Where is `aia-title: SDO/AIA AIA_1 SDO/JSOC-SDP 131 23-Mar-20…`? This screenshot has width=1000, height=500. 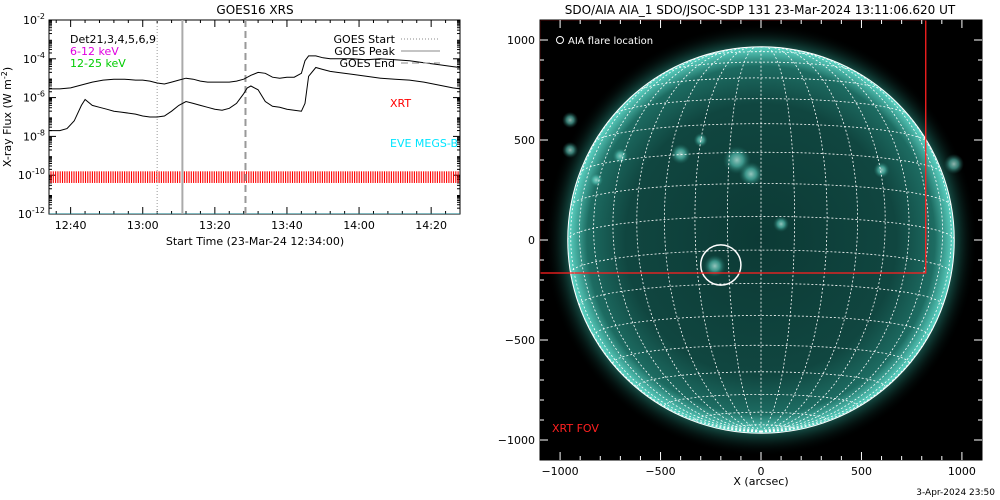 aia-title: SDO/AIA AIA_1 SDO/JSOC-SDP 131 23-Mar-20… is located at coordinates (760, 10).